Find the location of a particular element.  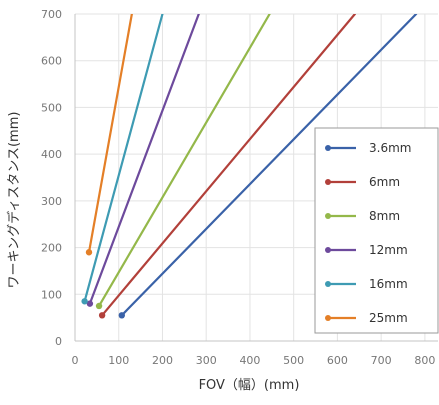

series-start-point-16mm is located at coordinates (84, 301).